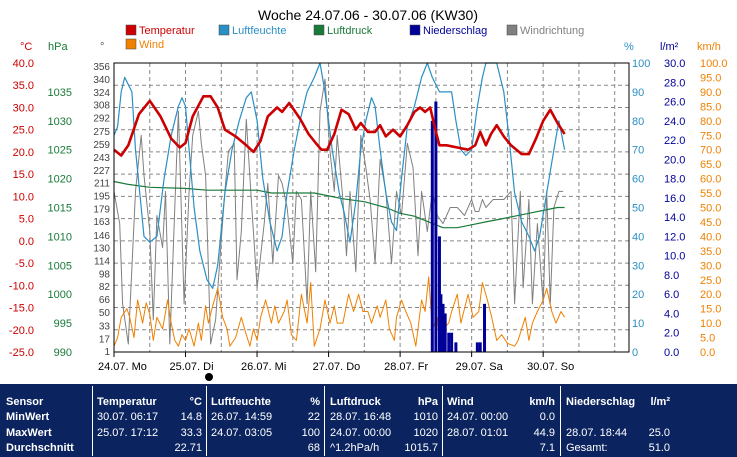 The width and height of the screenshot is (737, 457). What do you see at coordinates (707, 353) in the screenshot?
I see `wind-tick-label: 0.0` at bounding box center [707, 353].